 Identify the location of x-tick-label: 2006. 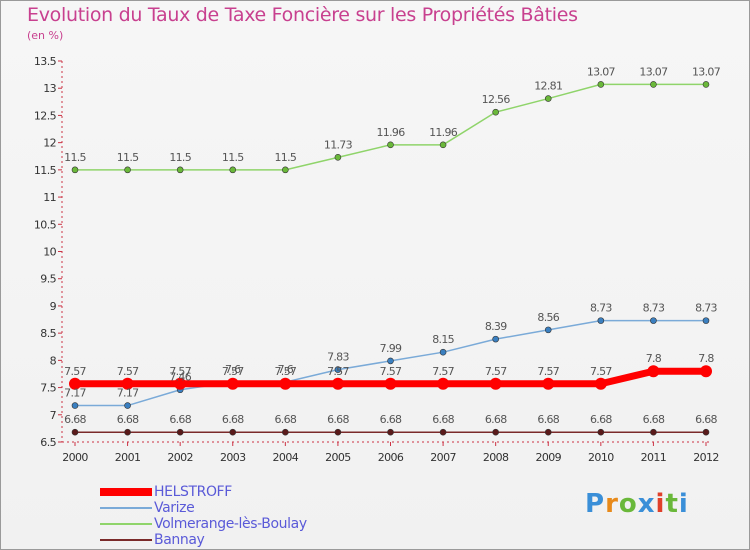
(391, 457).